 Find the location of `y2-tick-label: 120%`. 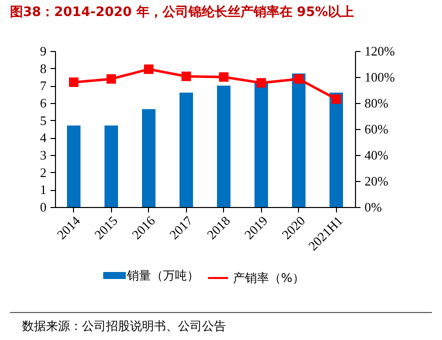

y2-tick-label: 120% is located at coordinates (379, 51).